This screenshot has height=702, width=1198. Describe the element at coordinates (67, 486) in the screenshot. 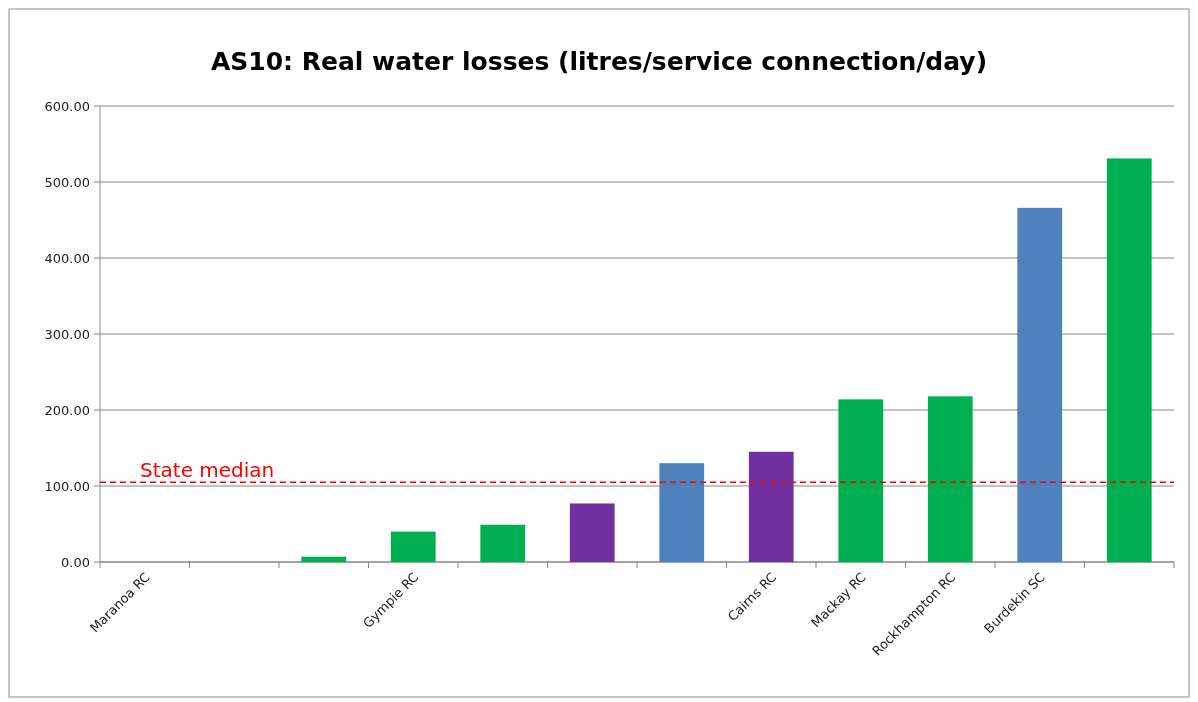

I see `y-tick-label: 100.00` at that location.